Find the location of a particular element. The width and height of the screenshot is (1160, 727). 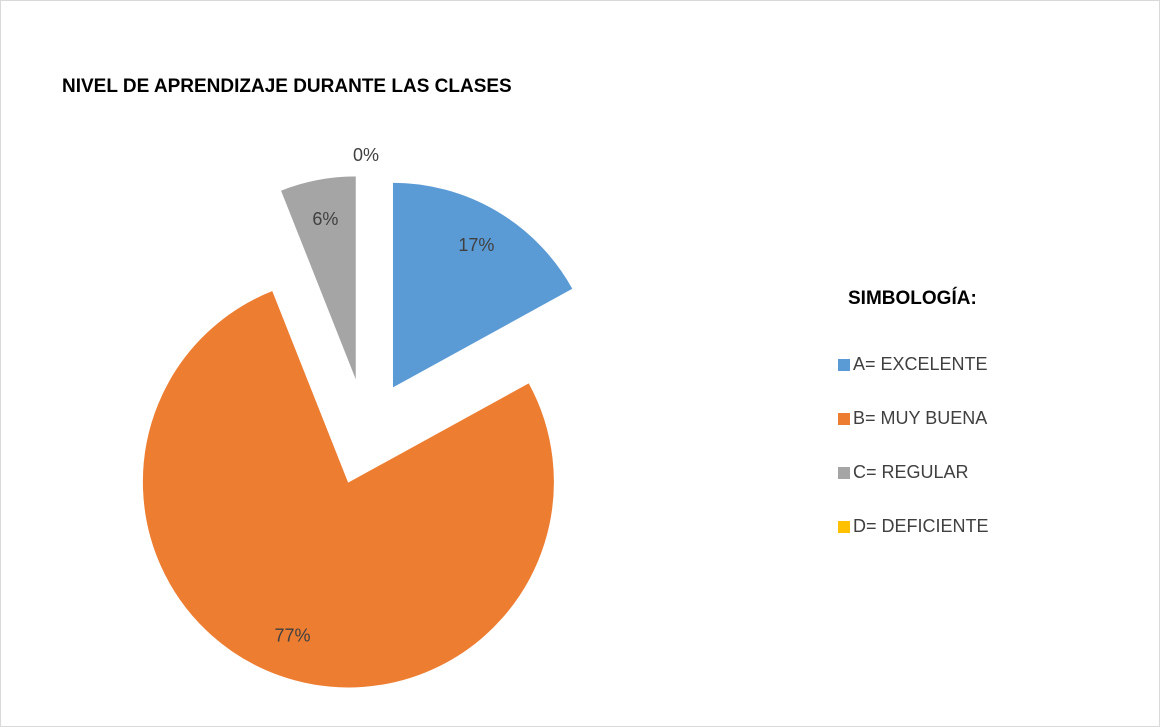

legend-label: D= DEFICIENTE is located at coordinates (921, 526).